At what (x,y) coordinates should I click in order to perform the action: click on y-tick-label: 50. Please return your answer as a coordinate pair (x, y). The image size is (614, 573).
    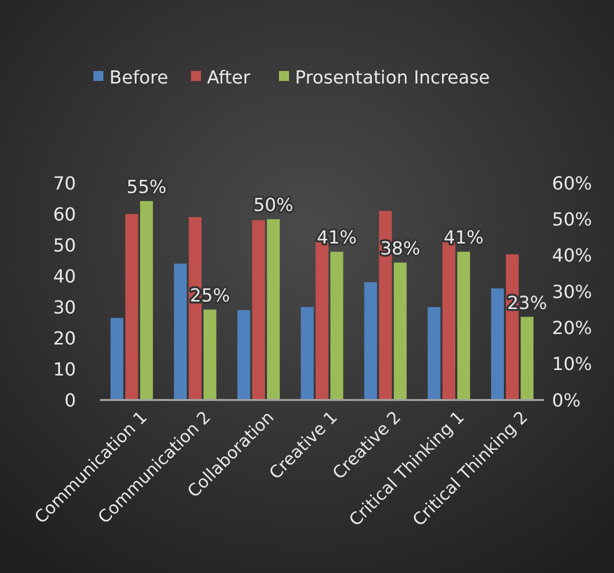
    Looking at the image, I should click on (64, 245).